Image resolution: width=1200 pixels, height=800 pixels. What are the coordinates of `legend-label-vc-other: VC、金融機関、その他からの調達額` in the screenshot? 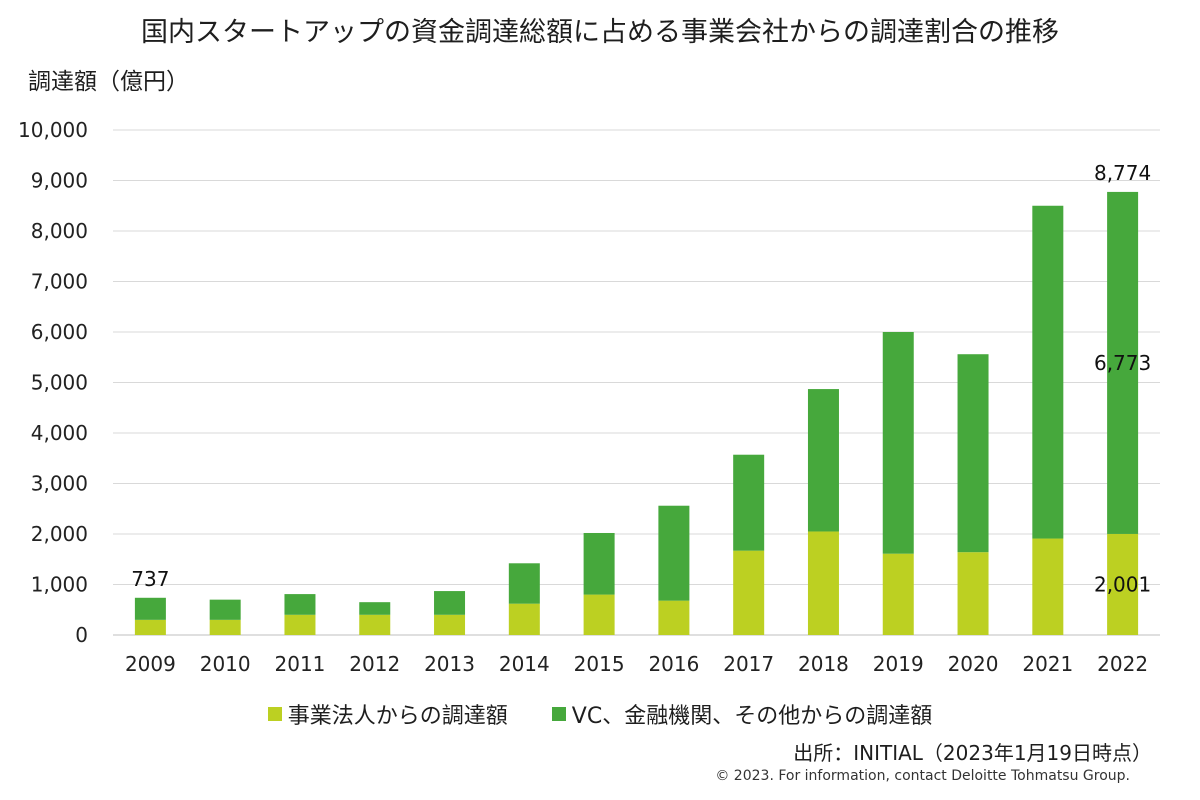 It's located at (752, 716).